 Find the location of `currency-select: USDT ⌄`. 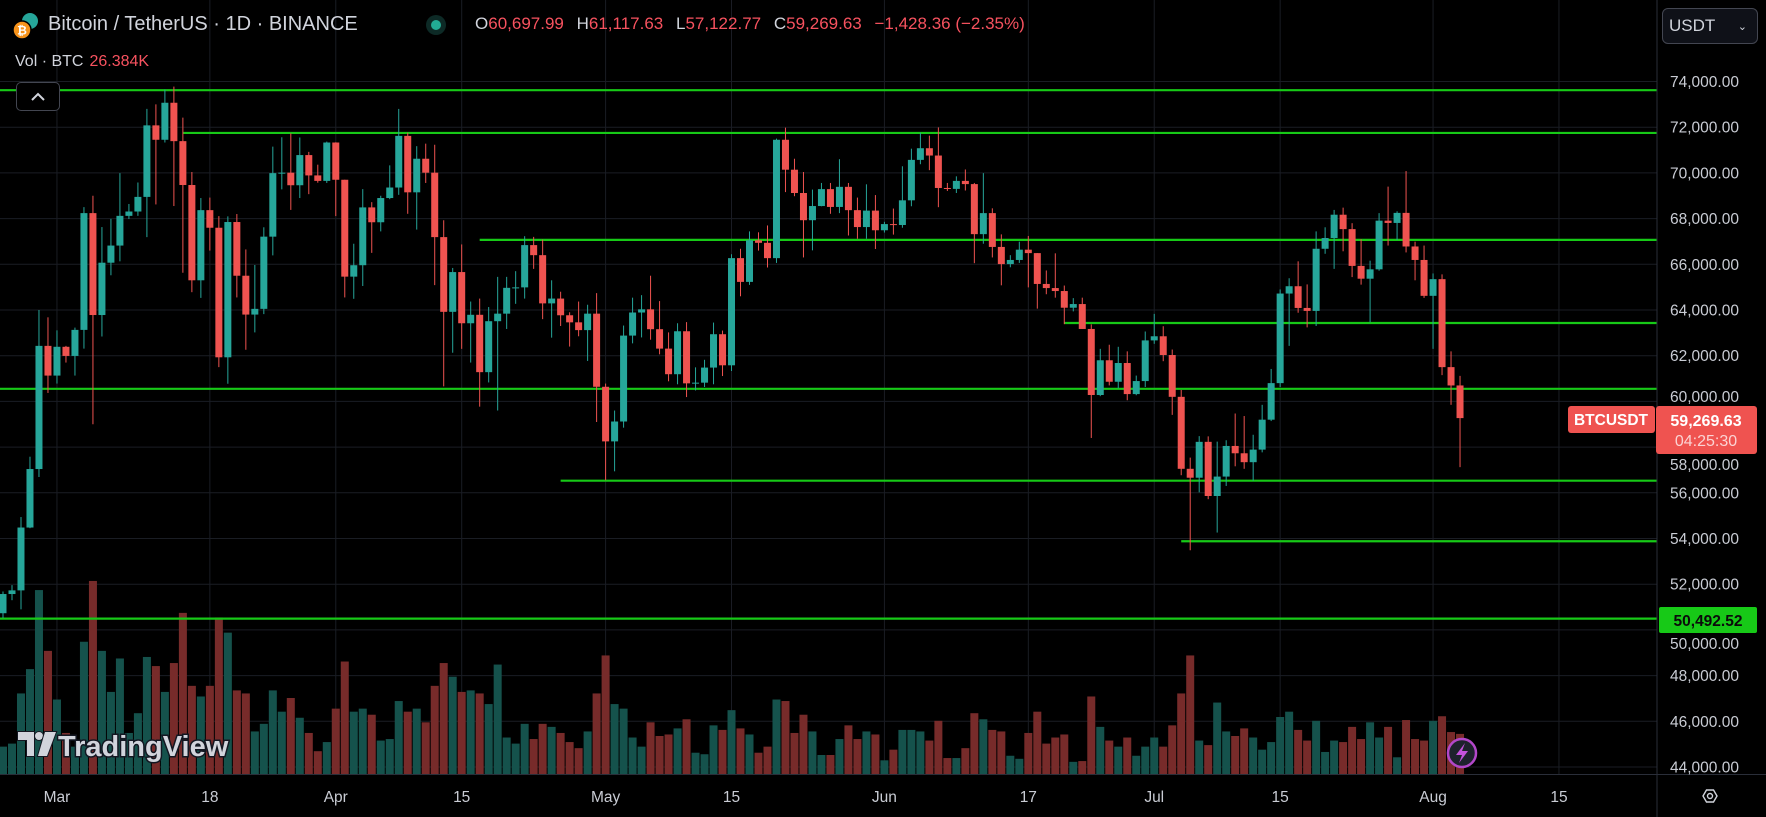

currency-select: USDT ⌄ is located at coordinates (1710, 26).